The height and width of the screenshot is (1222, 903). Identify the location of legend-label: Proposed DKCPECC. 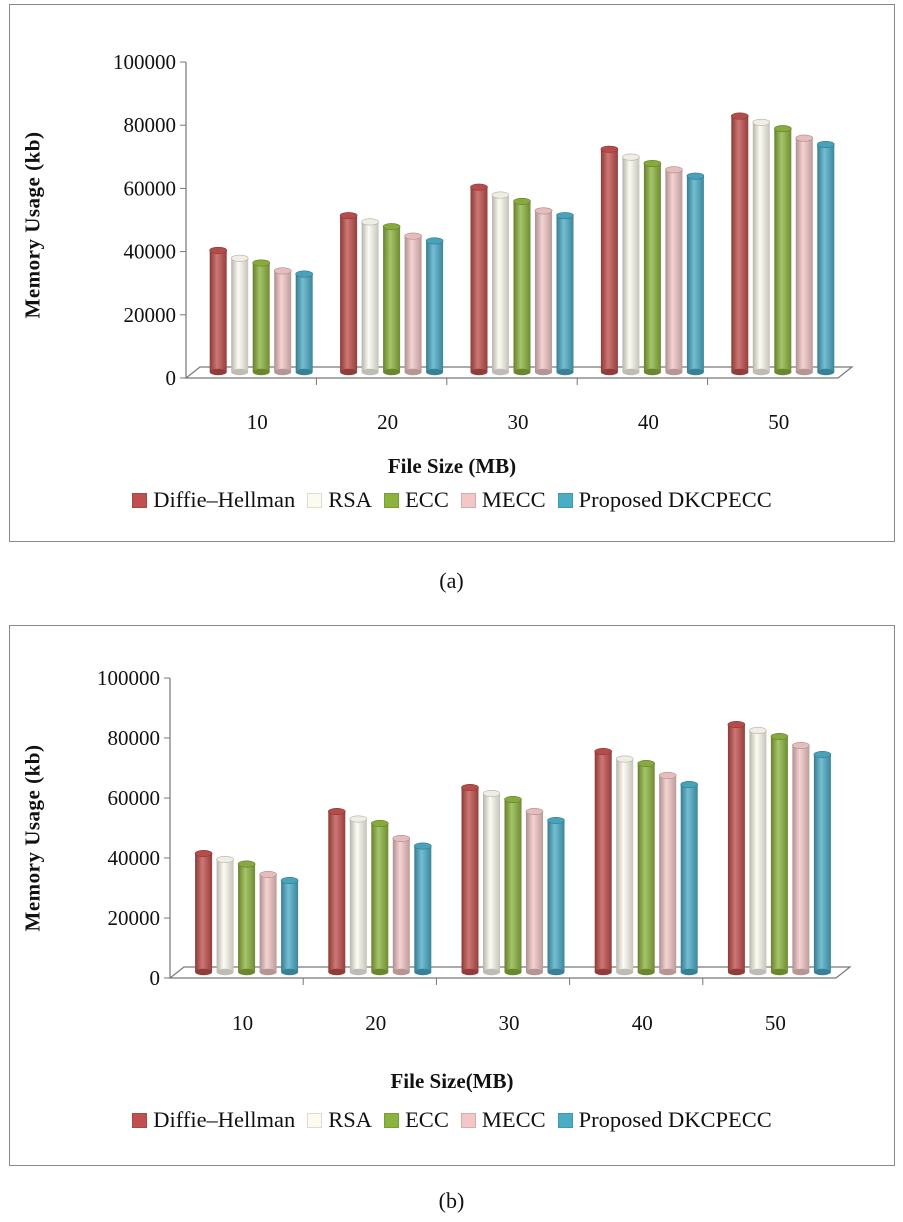
(675, 499).